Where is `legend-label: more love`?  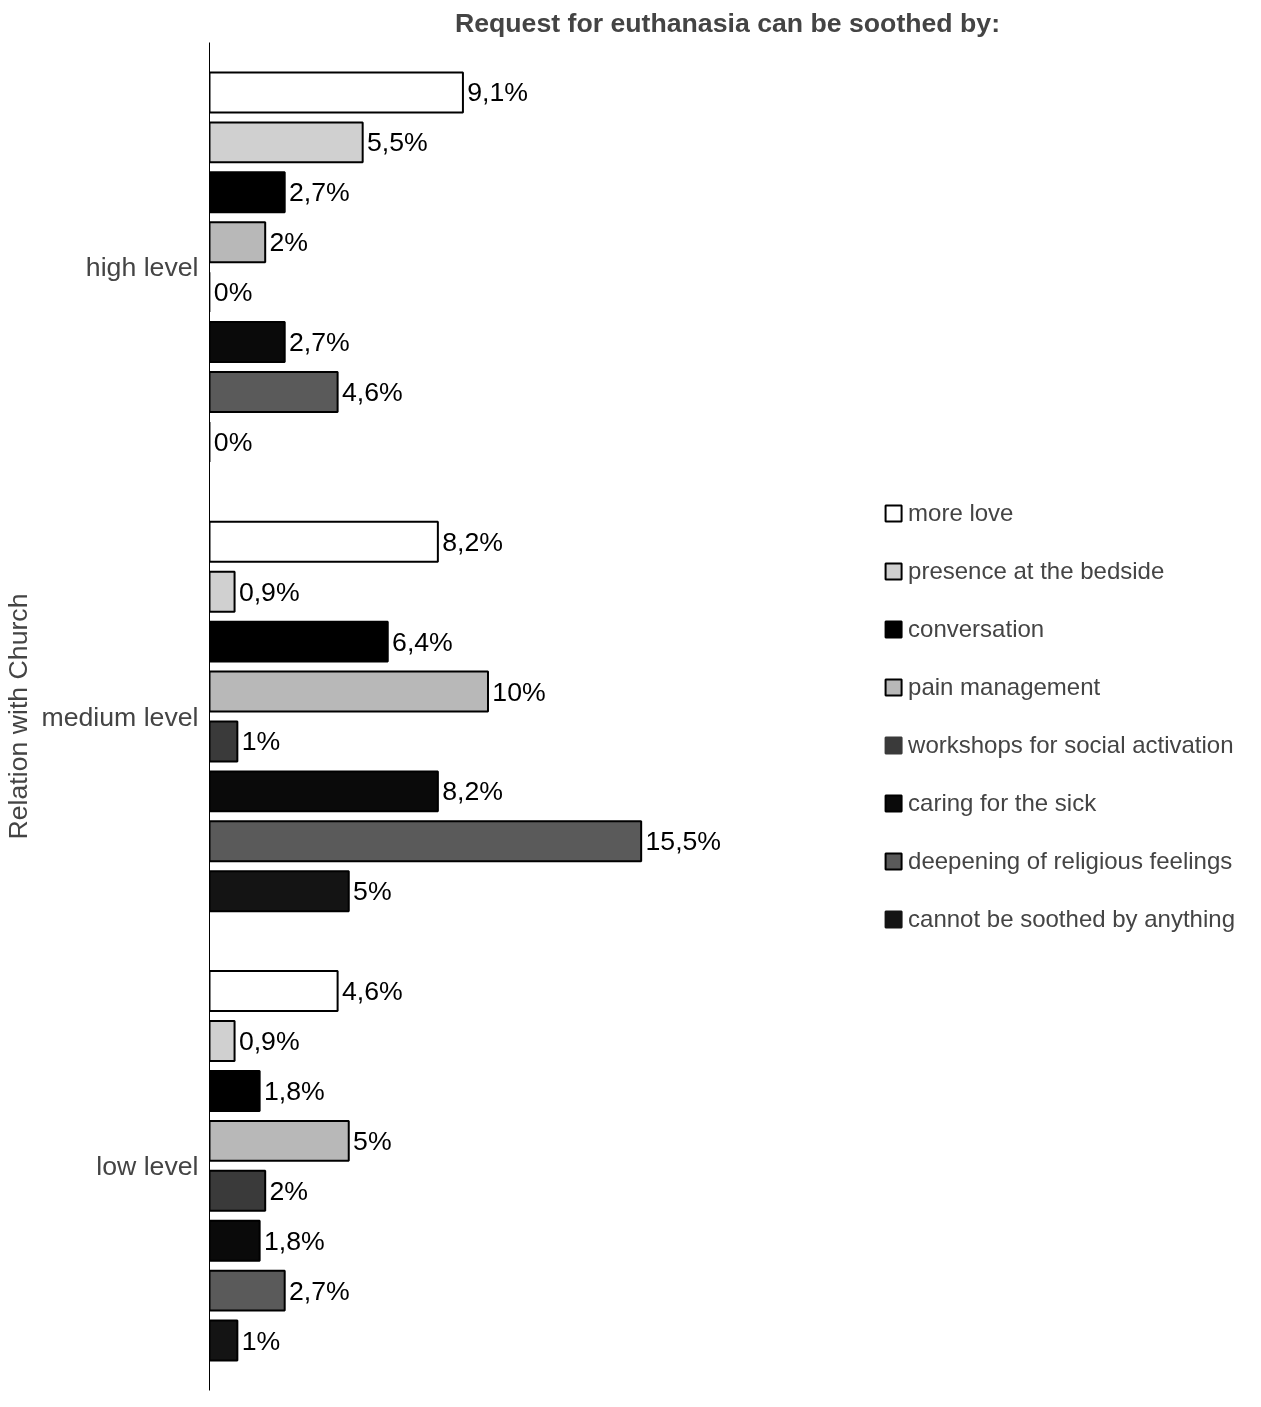 legend-label: more love is located at coordinates (961, 513).